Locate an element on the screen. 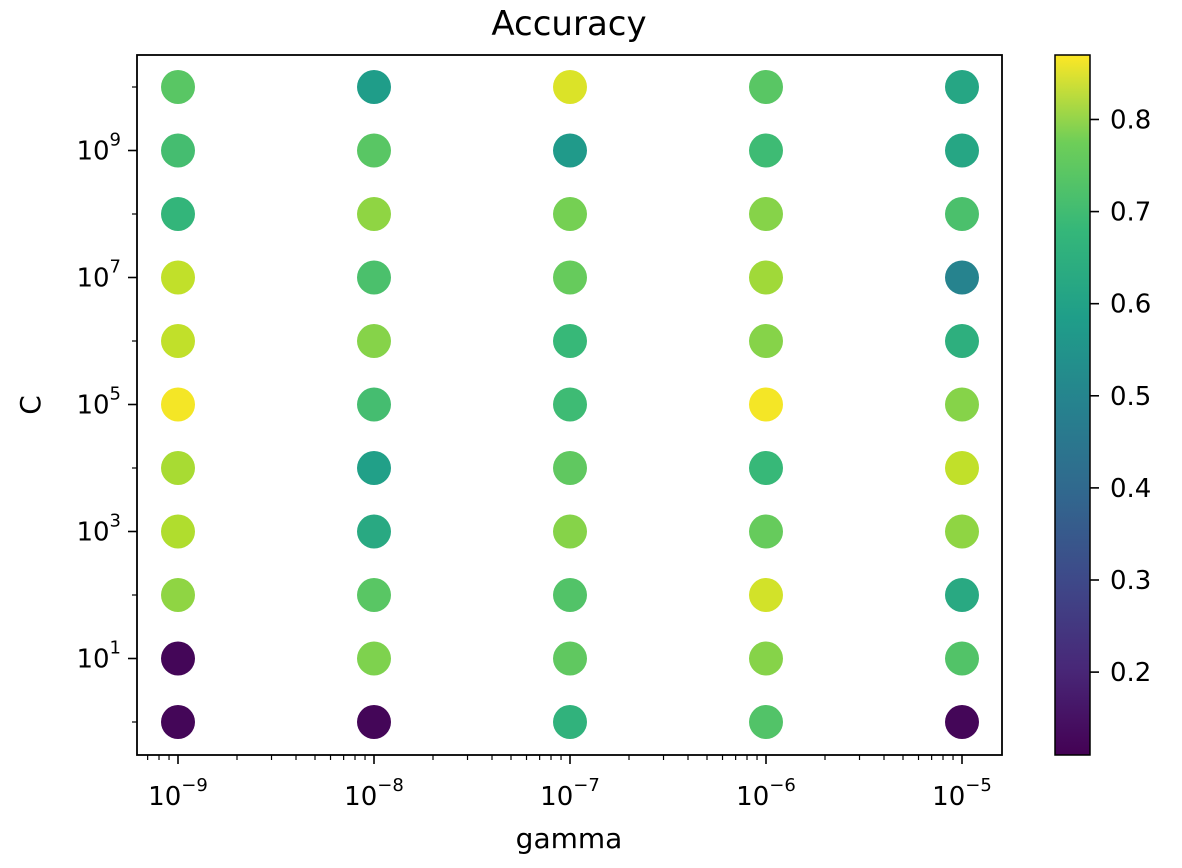 The image size is (1182, 868). colorbar-tick-label: 0.2 is located at coordinates (1130, 673).